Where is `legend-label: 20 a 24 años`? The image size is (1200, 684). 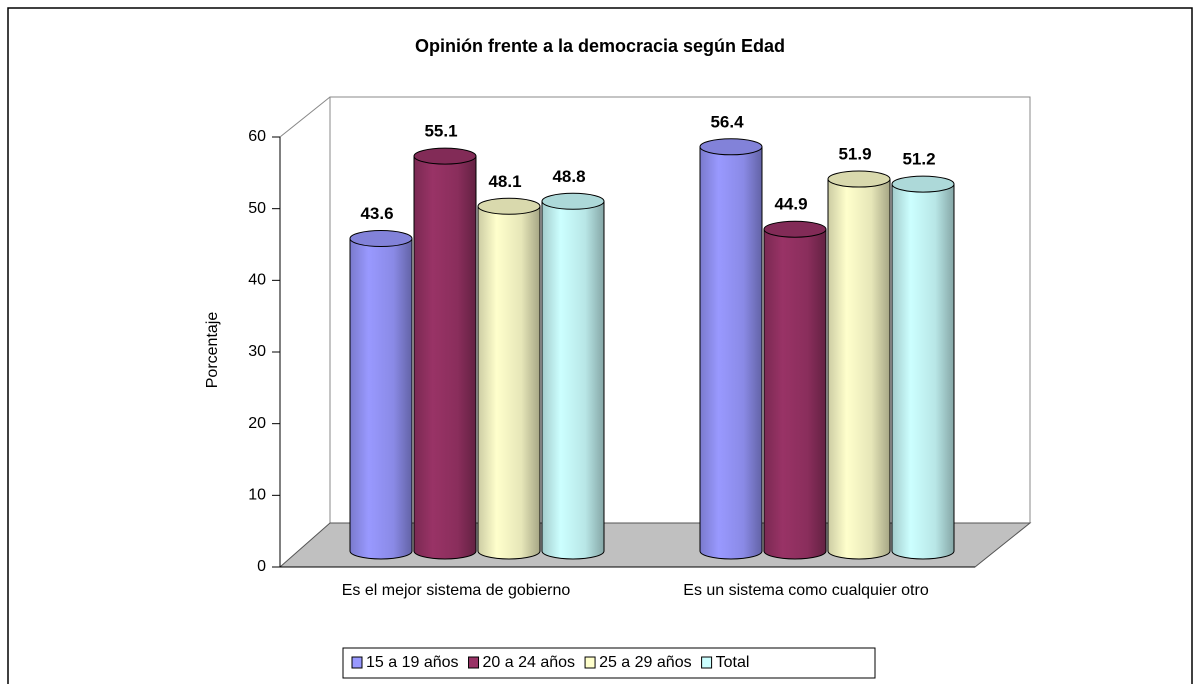
legend-label: 20 a 24 años is located at coordinates (529, 662).